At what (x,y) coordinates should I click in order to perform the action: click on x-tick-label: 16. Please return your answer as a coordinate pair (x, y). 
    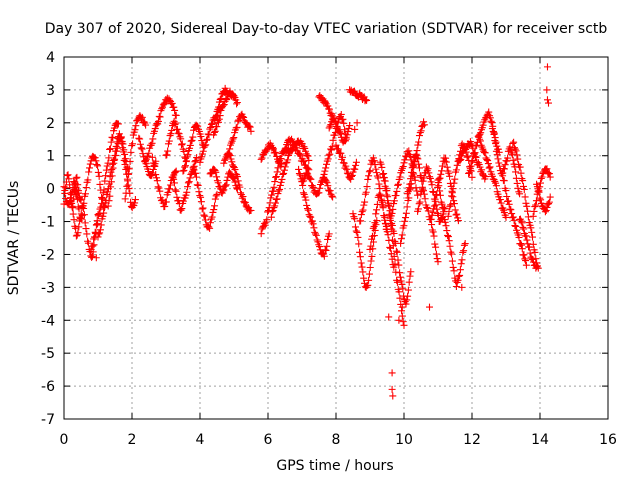
    Looking at the image, I should click on (608, 440).